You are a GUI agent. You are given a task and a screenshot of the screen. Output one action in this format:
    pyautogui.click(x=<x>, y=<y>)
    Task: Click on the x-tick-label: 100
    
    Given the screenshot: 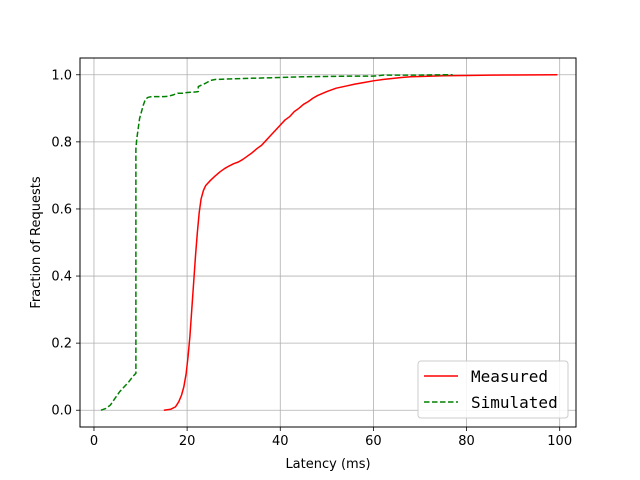 What is the action you would take?
    pyautogui.click(x=559, y=441)
    